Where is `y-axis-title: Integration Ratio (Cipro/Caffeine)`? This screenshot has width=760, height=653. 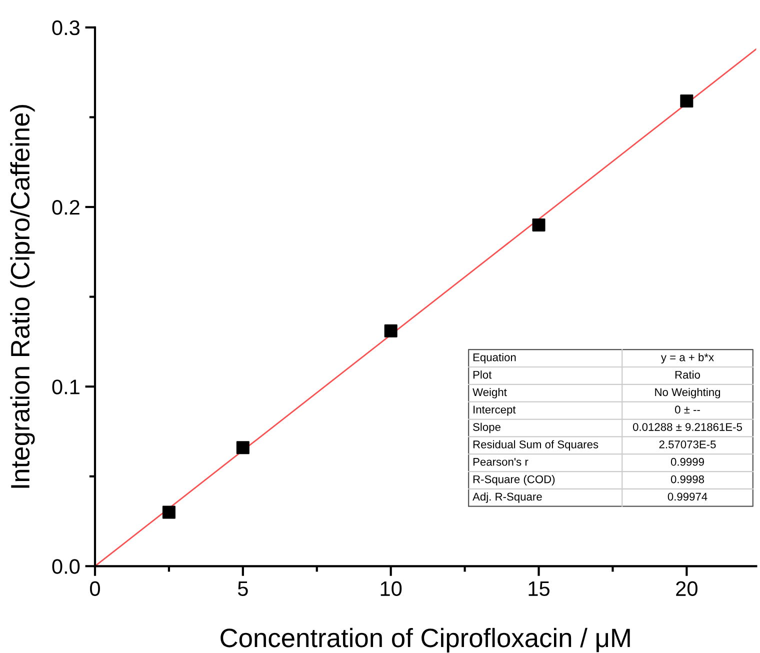
y-axis-title: Integration Ratio (Cipro/Caffeine) is located at coordinates (22, 296).